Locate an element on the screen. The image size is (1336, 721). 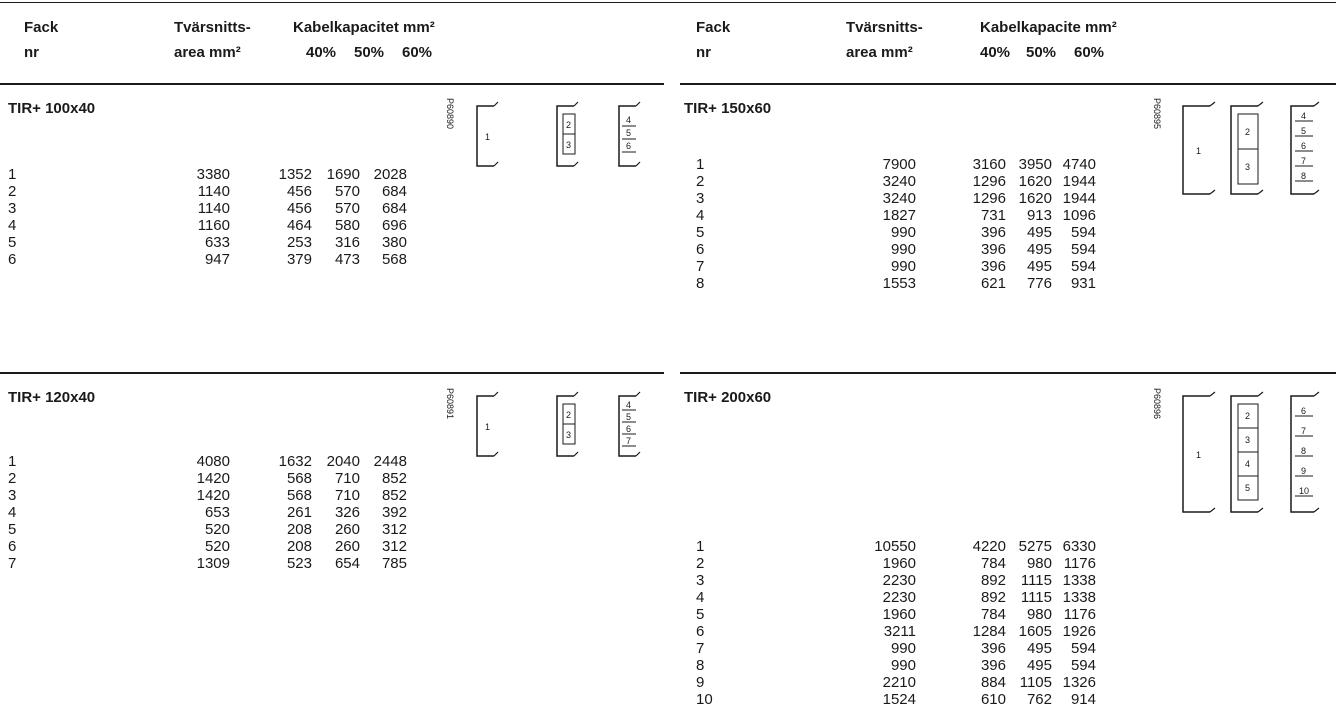
cell-capacity: 931 is located at coordinates (1076, 283).